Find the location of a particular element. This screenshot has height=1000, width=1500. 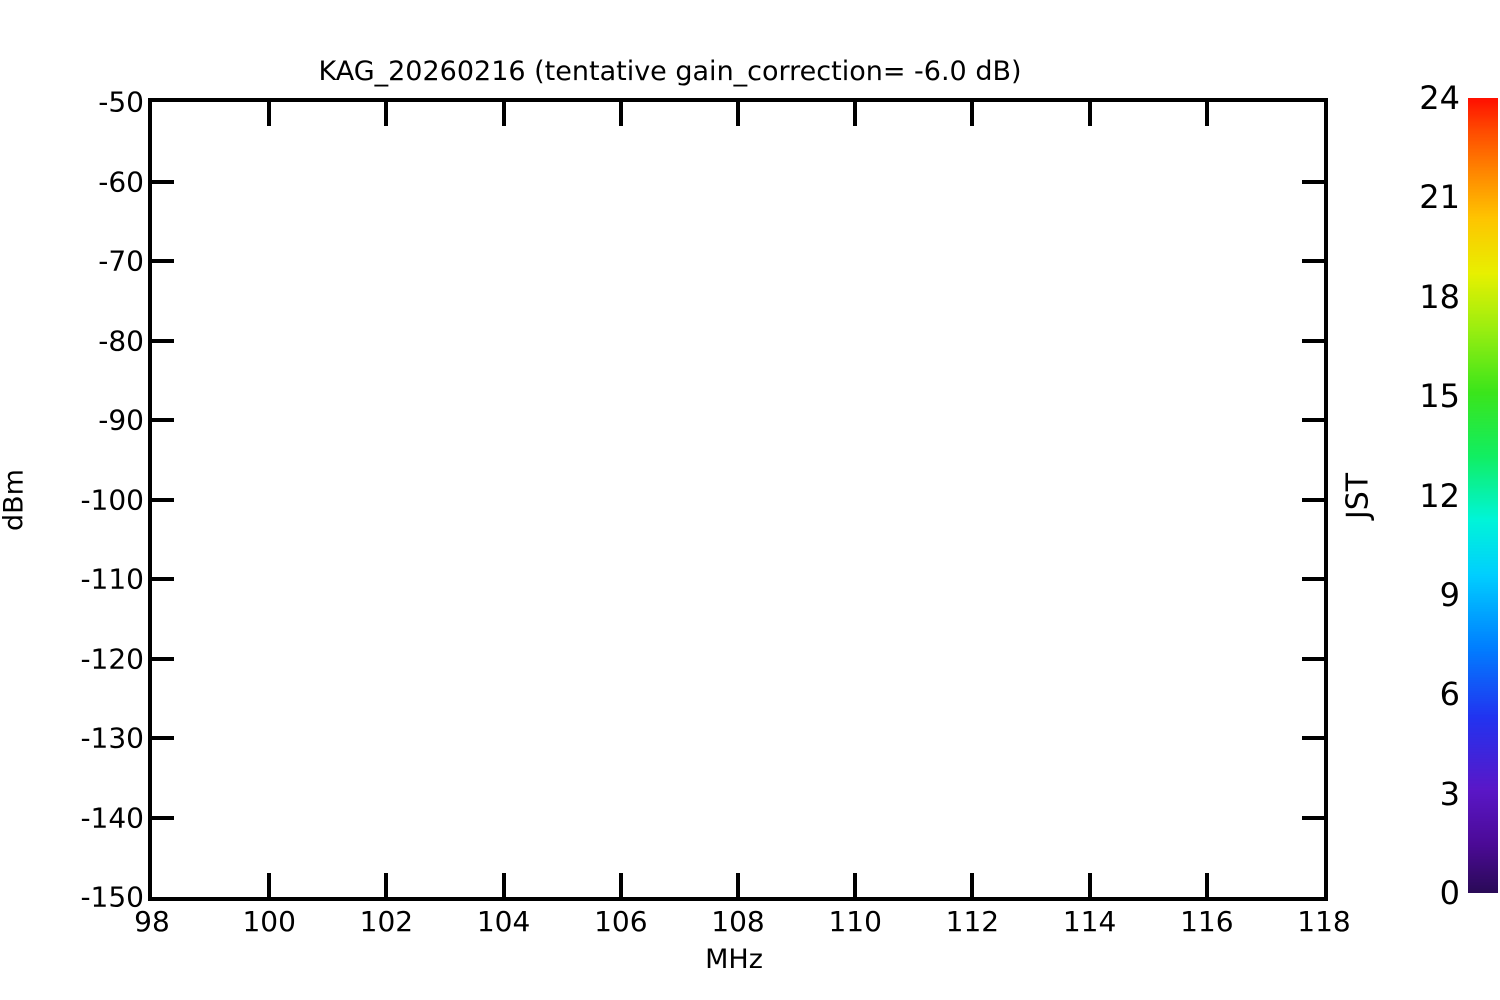

colorbar-tick-label: 9 is located at coordinates (1449, 594).